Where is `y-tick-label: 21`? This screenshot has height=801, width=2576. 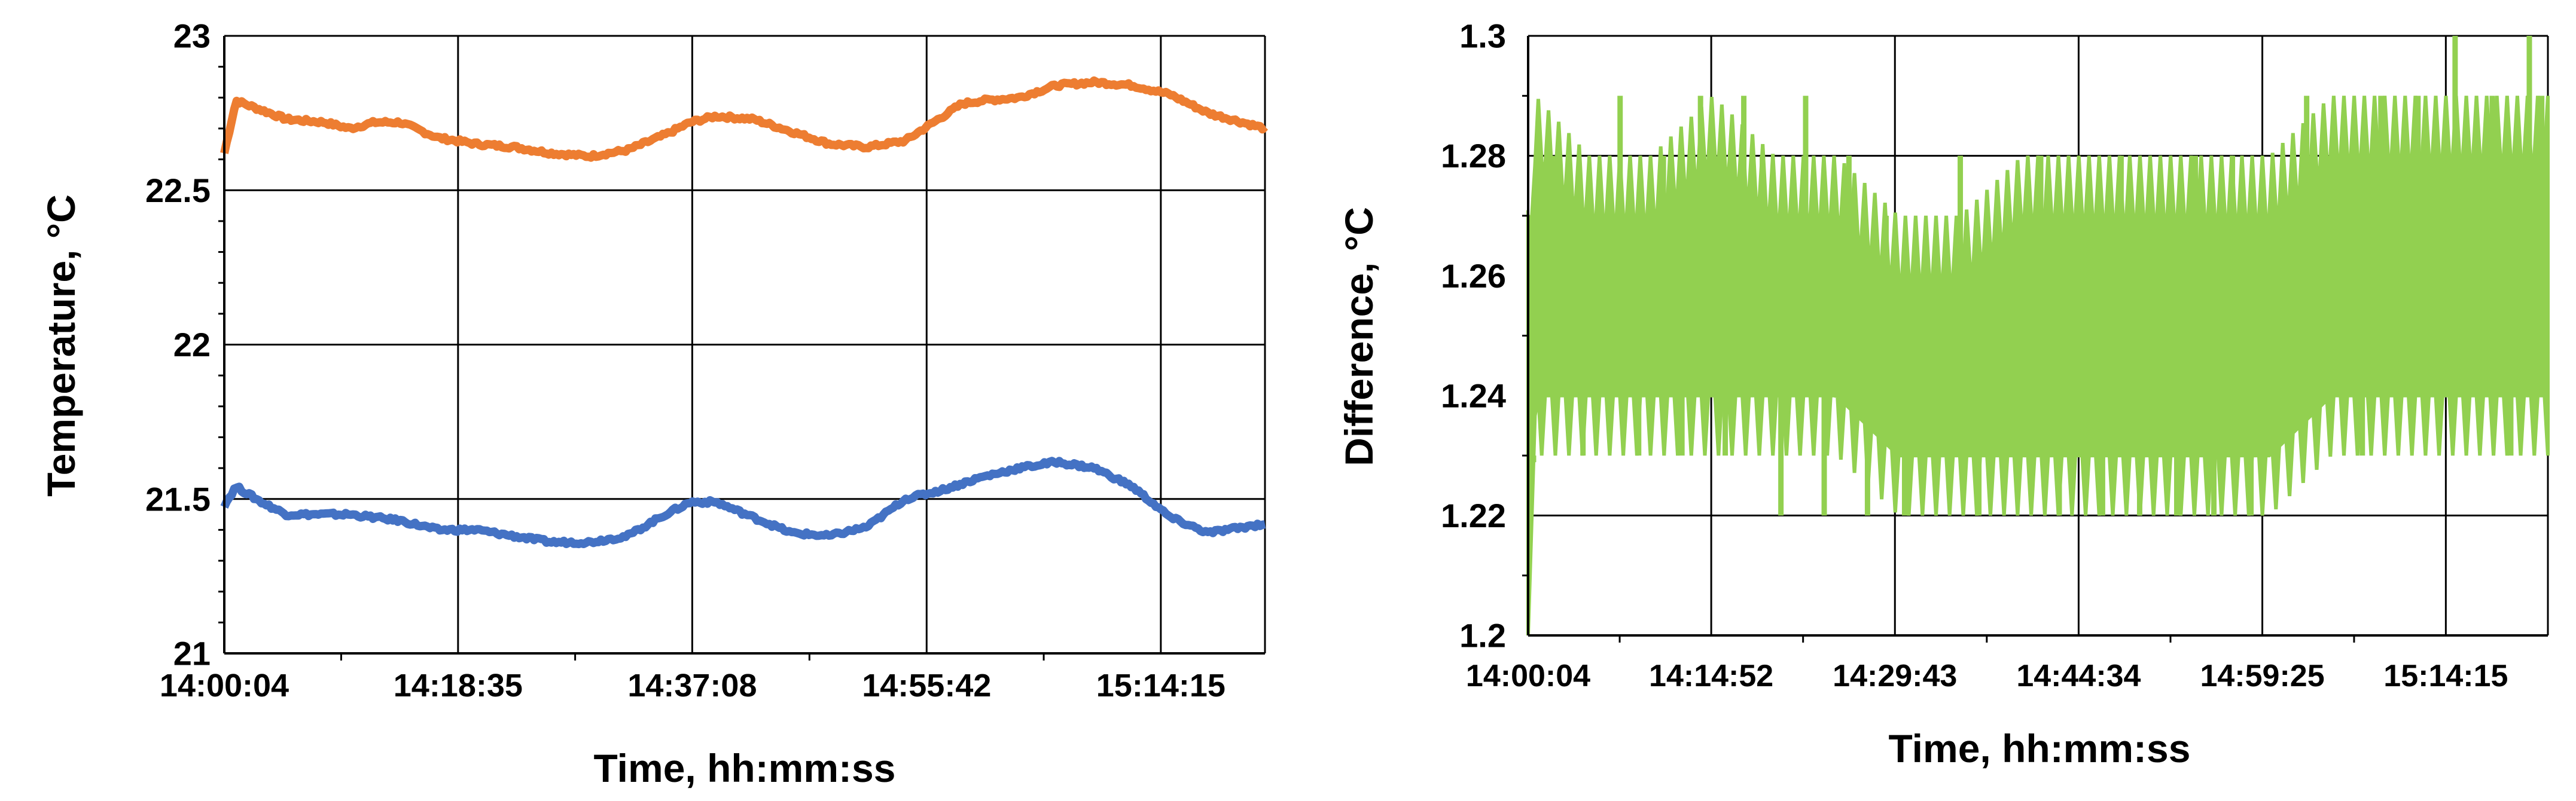
y-tick-label: 21 is located at coordinates (192, 653).